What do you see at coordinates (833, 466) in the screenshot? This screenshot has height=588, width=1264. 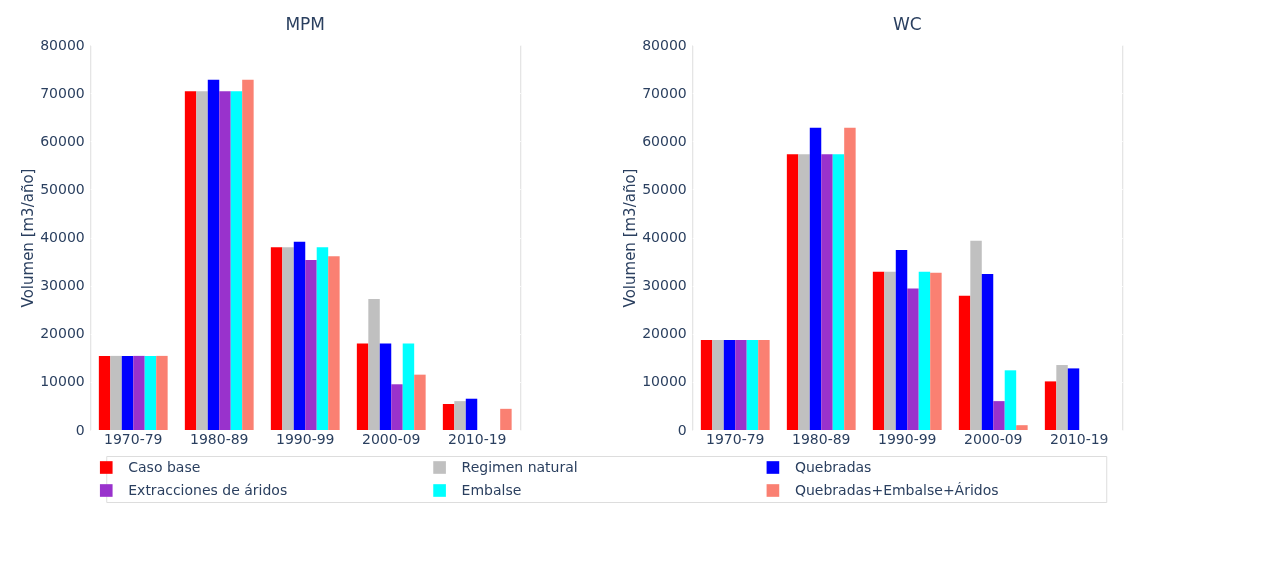 I see `legend-label: Quebradas` at bounding box center [833, 466].